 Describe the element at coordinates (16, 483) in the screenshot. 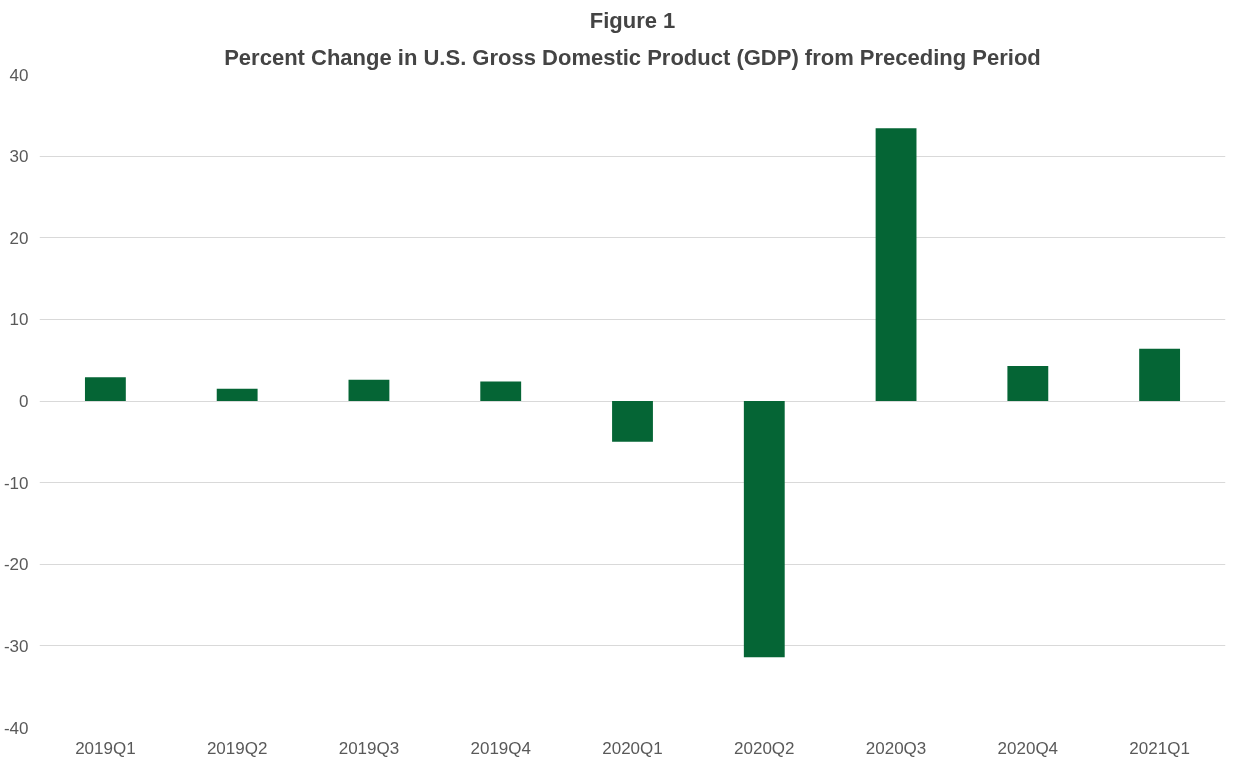

I see `y-tick-label: -10` at that location.